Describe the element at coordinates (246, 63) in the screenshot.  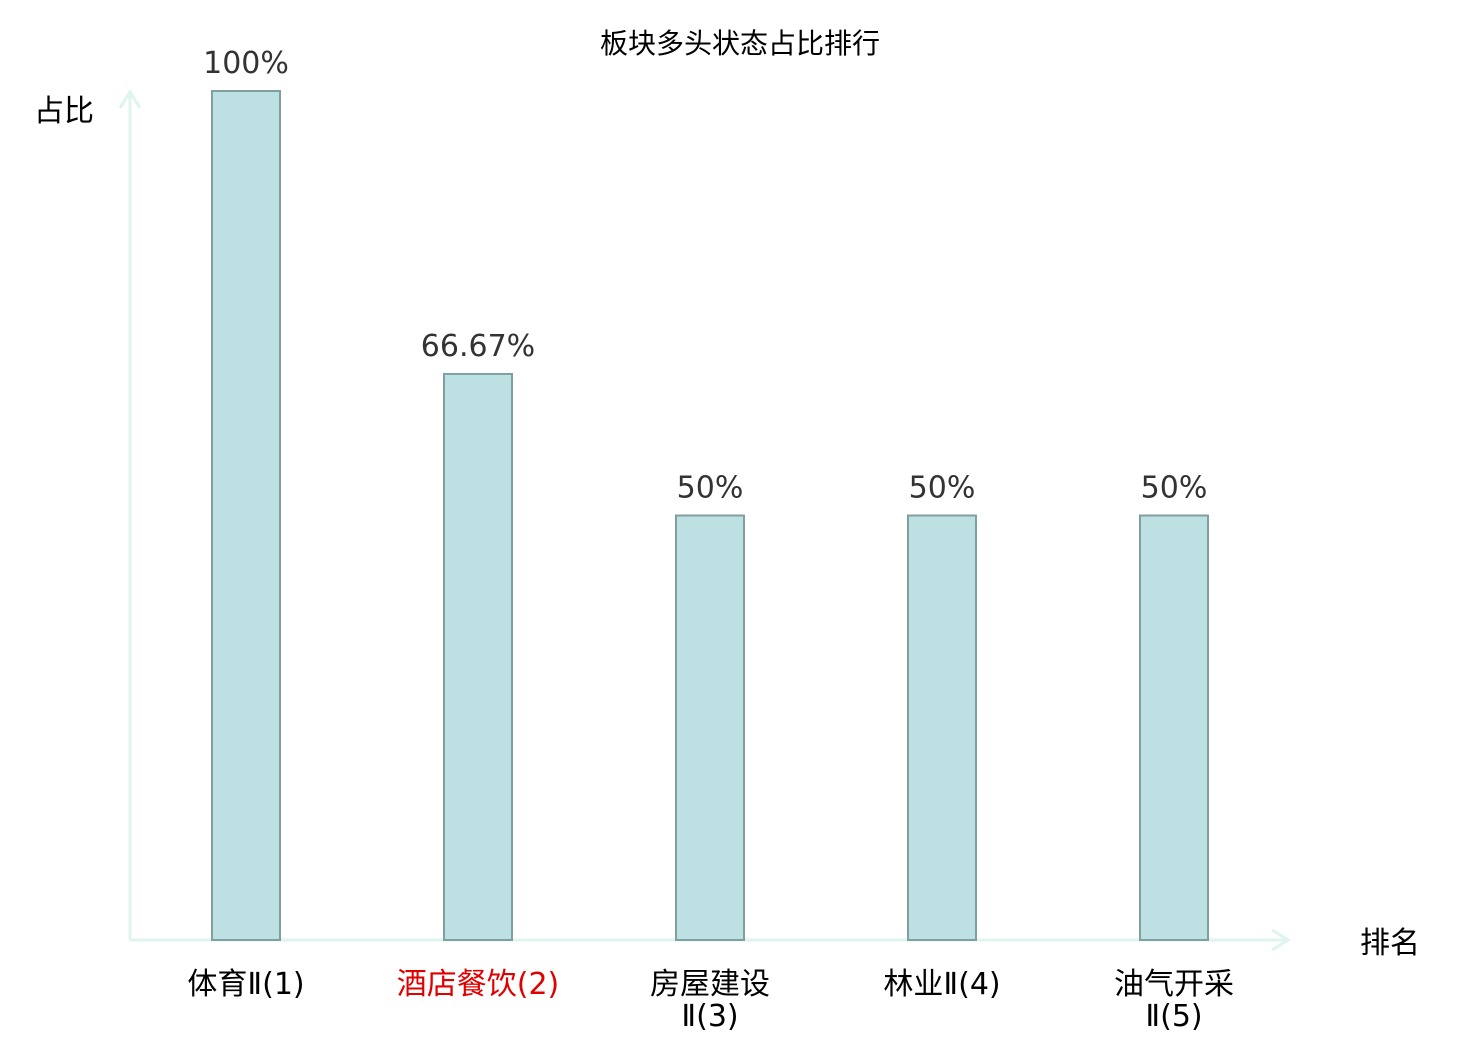
I see `value-label: 100%` at that location.